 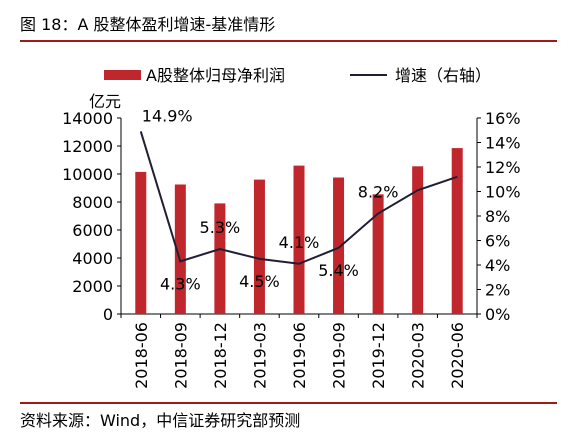 I want to click on point-label: 14.9%, so click(x=167, y=115).